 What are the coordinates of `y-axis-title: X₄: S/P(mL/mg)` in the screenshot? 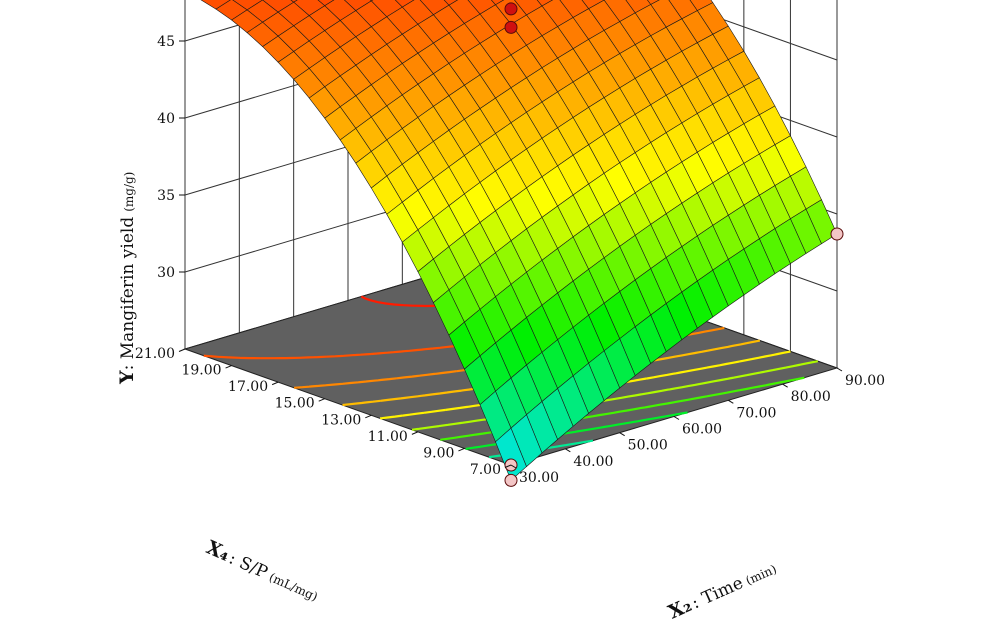 It's located at (262, 570).